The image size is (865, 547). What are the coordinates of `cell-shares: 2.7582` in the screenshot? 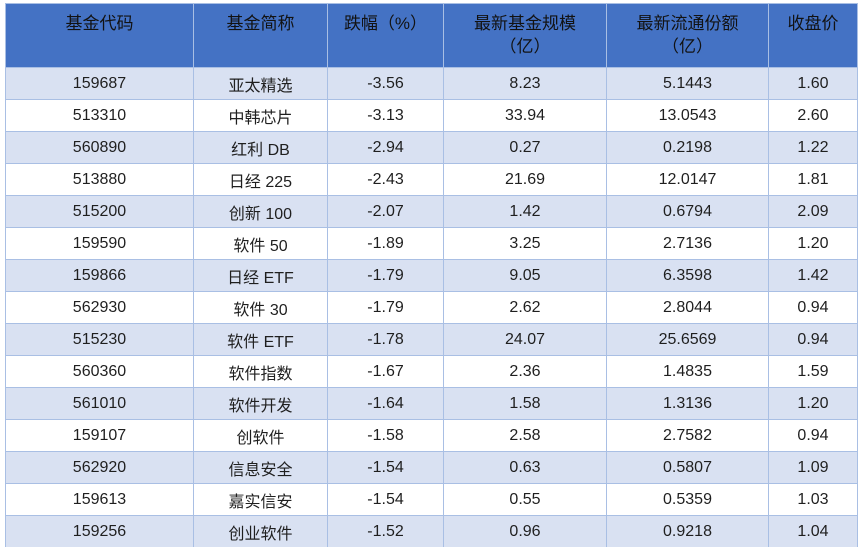 It's located at (687, 435).